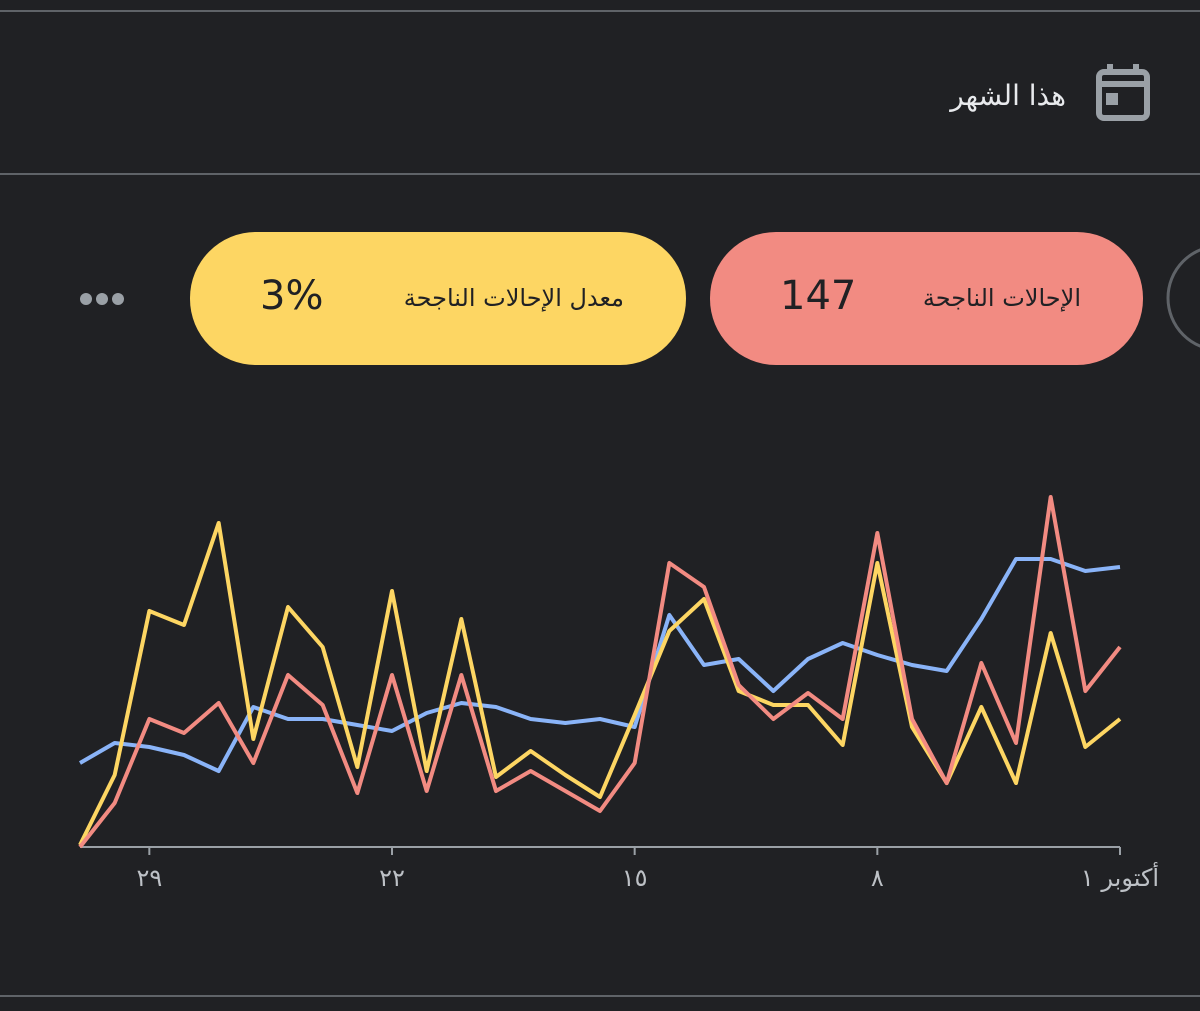 Image resolution: width=1200 pixels, height=1011 pixels. What do you see at coordinates (291, 296) in the screenshot?
I see `chip-value: 3%` at bounding box center [291, 296].